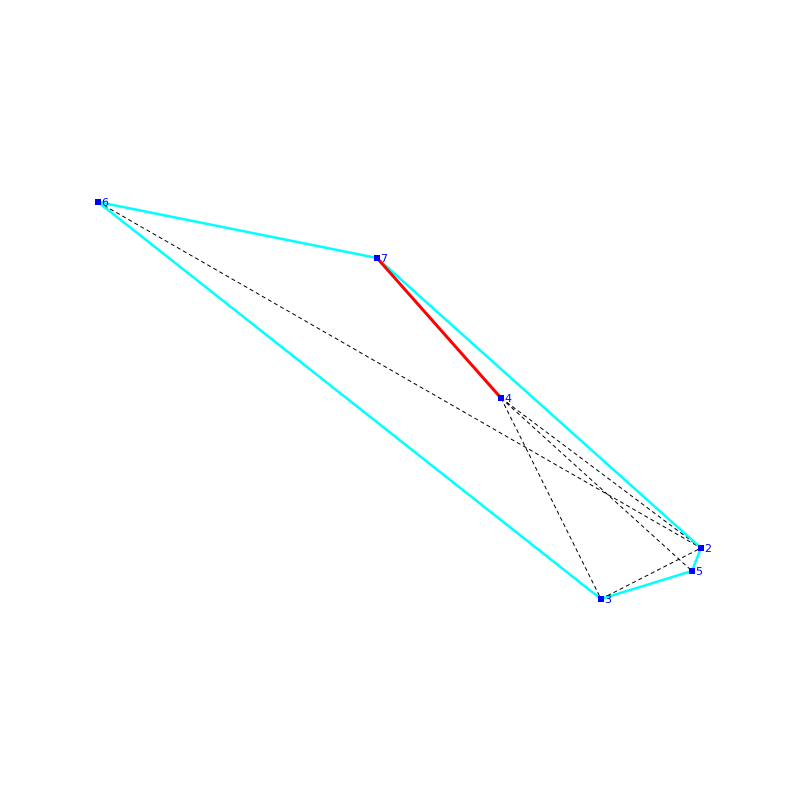 This screenshot has height=800, width=800. I want to click on node-label: 5, so click(699, 571).